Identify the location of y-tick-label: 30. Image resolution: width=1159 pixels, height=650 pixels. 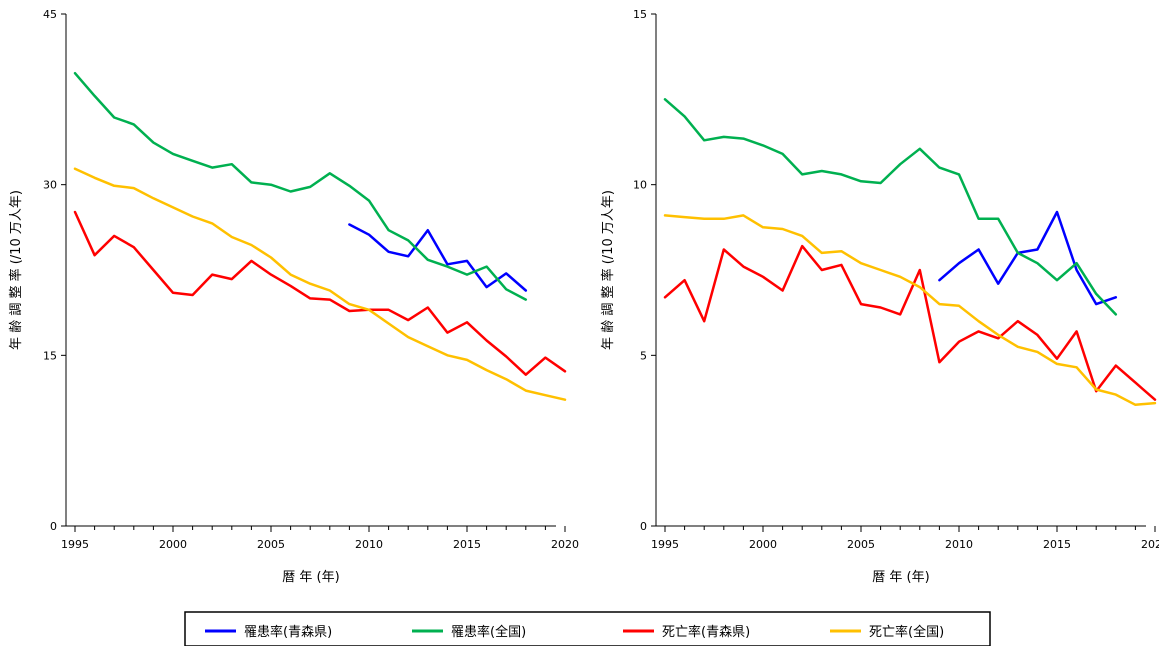
(50, 185).